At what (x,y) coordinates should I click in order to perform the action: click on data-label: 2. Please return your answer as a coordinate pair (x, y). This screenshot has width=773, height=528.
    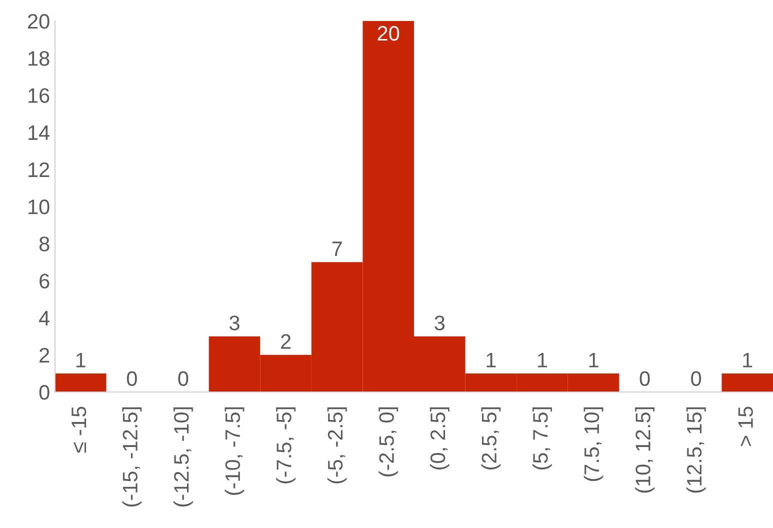
    Looking at the image, I should click on (286, 341).